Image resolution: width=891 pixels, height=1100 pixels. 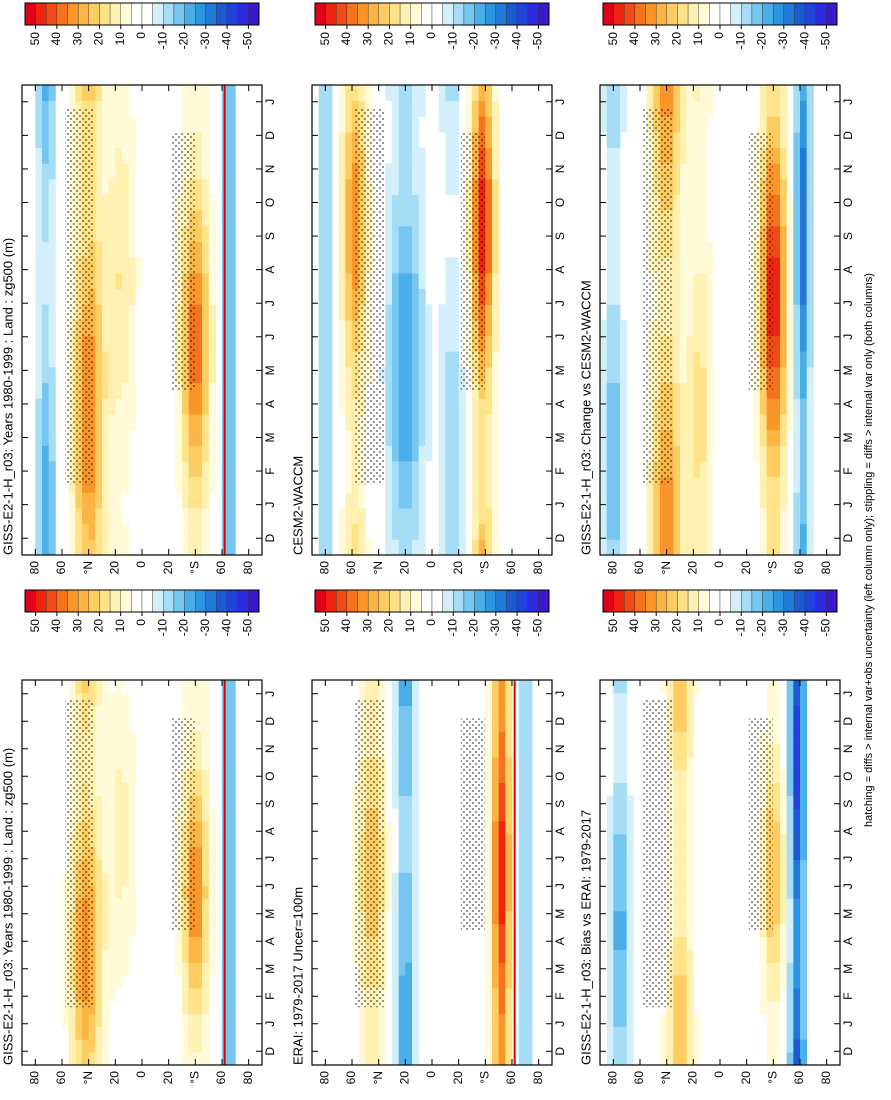 What do you see at coordinates (848, 470) in the screenshot?
I see `month-label: F` at bounding box center [848, 470].